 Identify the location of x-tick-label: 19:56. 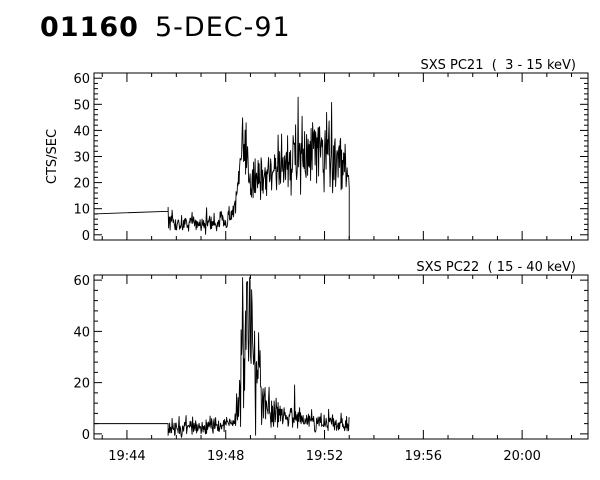
(423, 456).